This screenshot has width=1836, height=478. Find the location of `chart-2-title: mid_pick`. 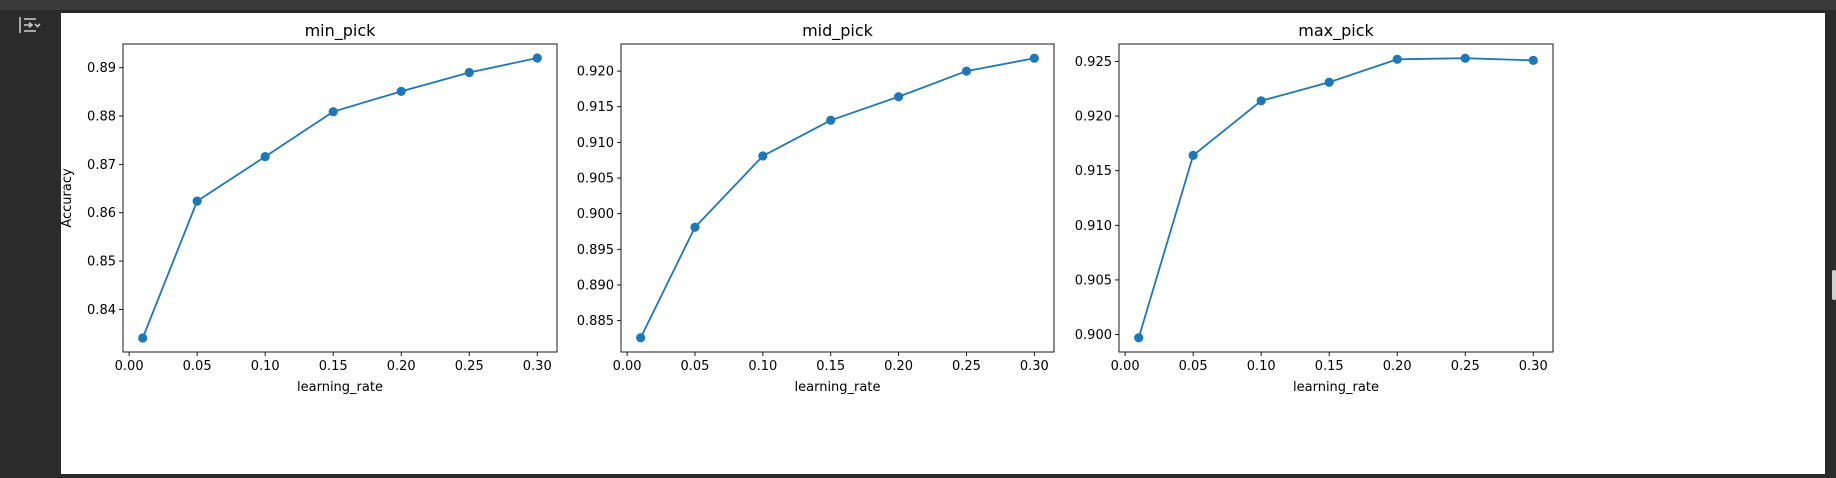

chart-2-title: mid_pick is located at coordinates (838, 31).